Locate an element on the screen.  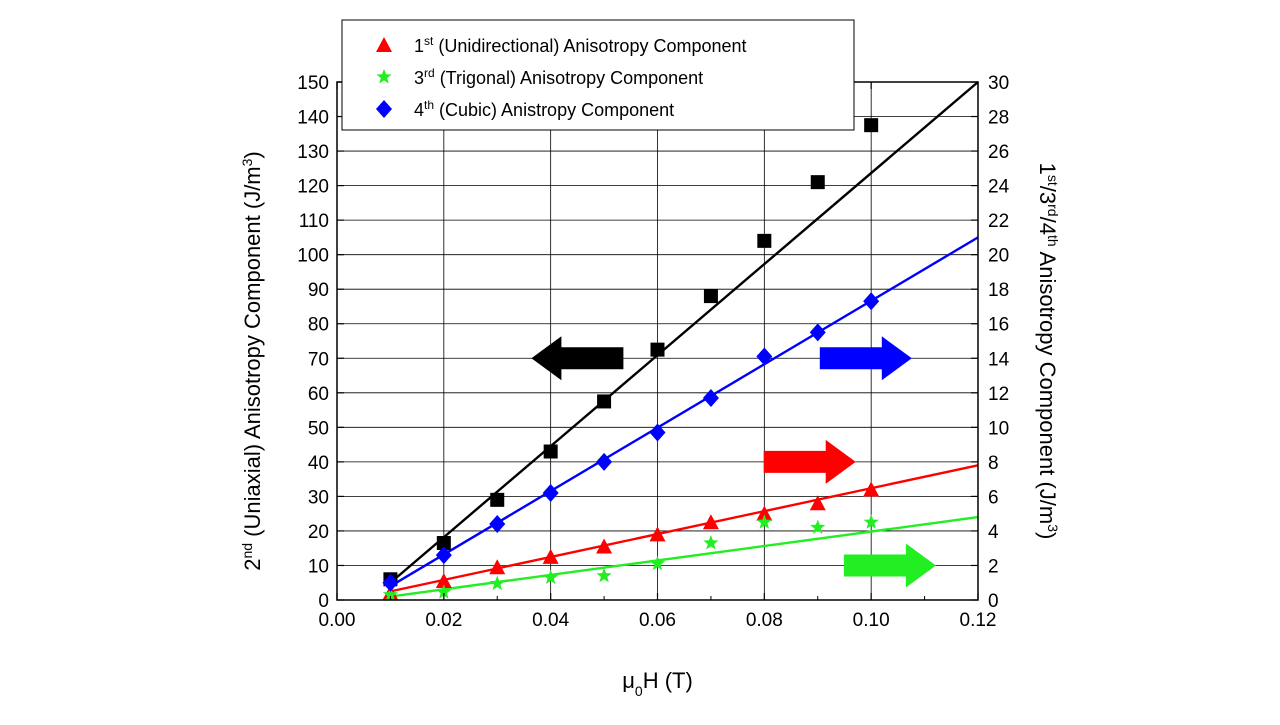
x-tick-label: 0.04 is located at coordinates (550, 620).